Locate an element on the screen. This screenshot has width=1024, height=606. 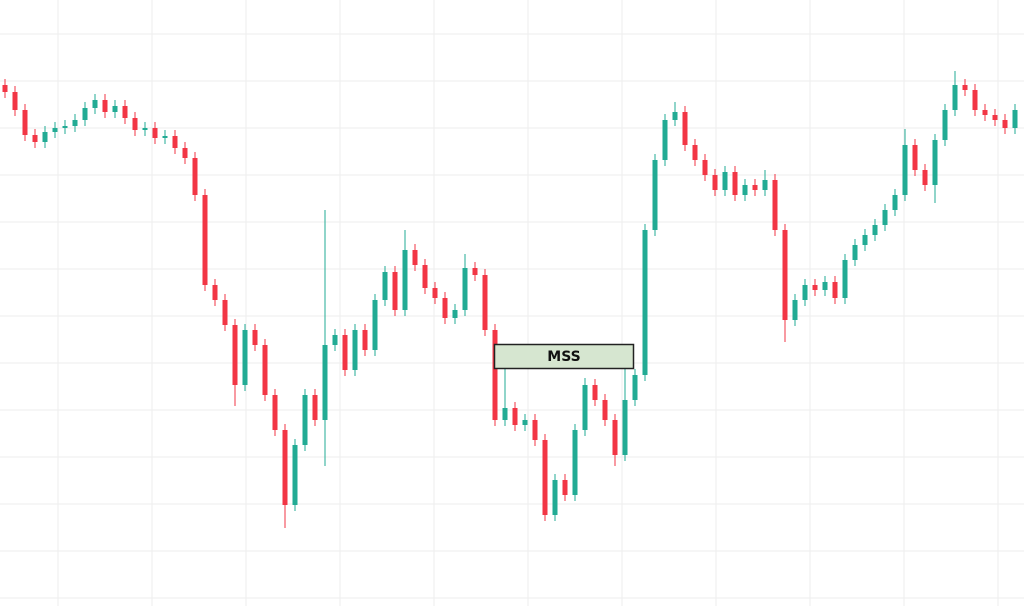
annotation: MSS is located at coordinates (564, 356).